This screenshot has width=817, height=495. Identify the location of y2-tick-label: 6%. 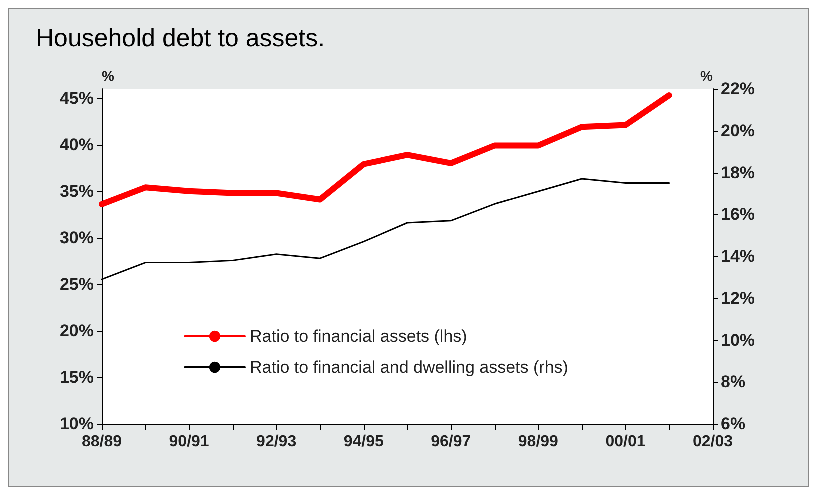
(733, 424).